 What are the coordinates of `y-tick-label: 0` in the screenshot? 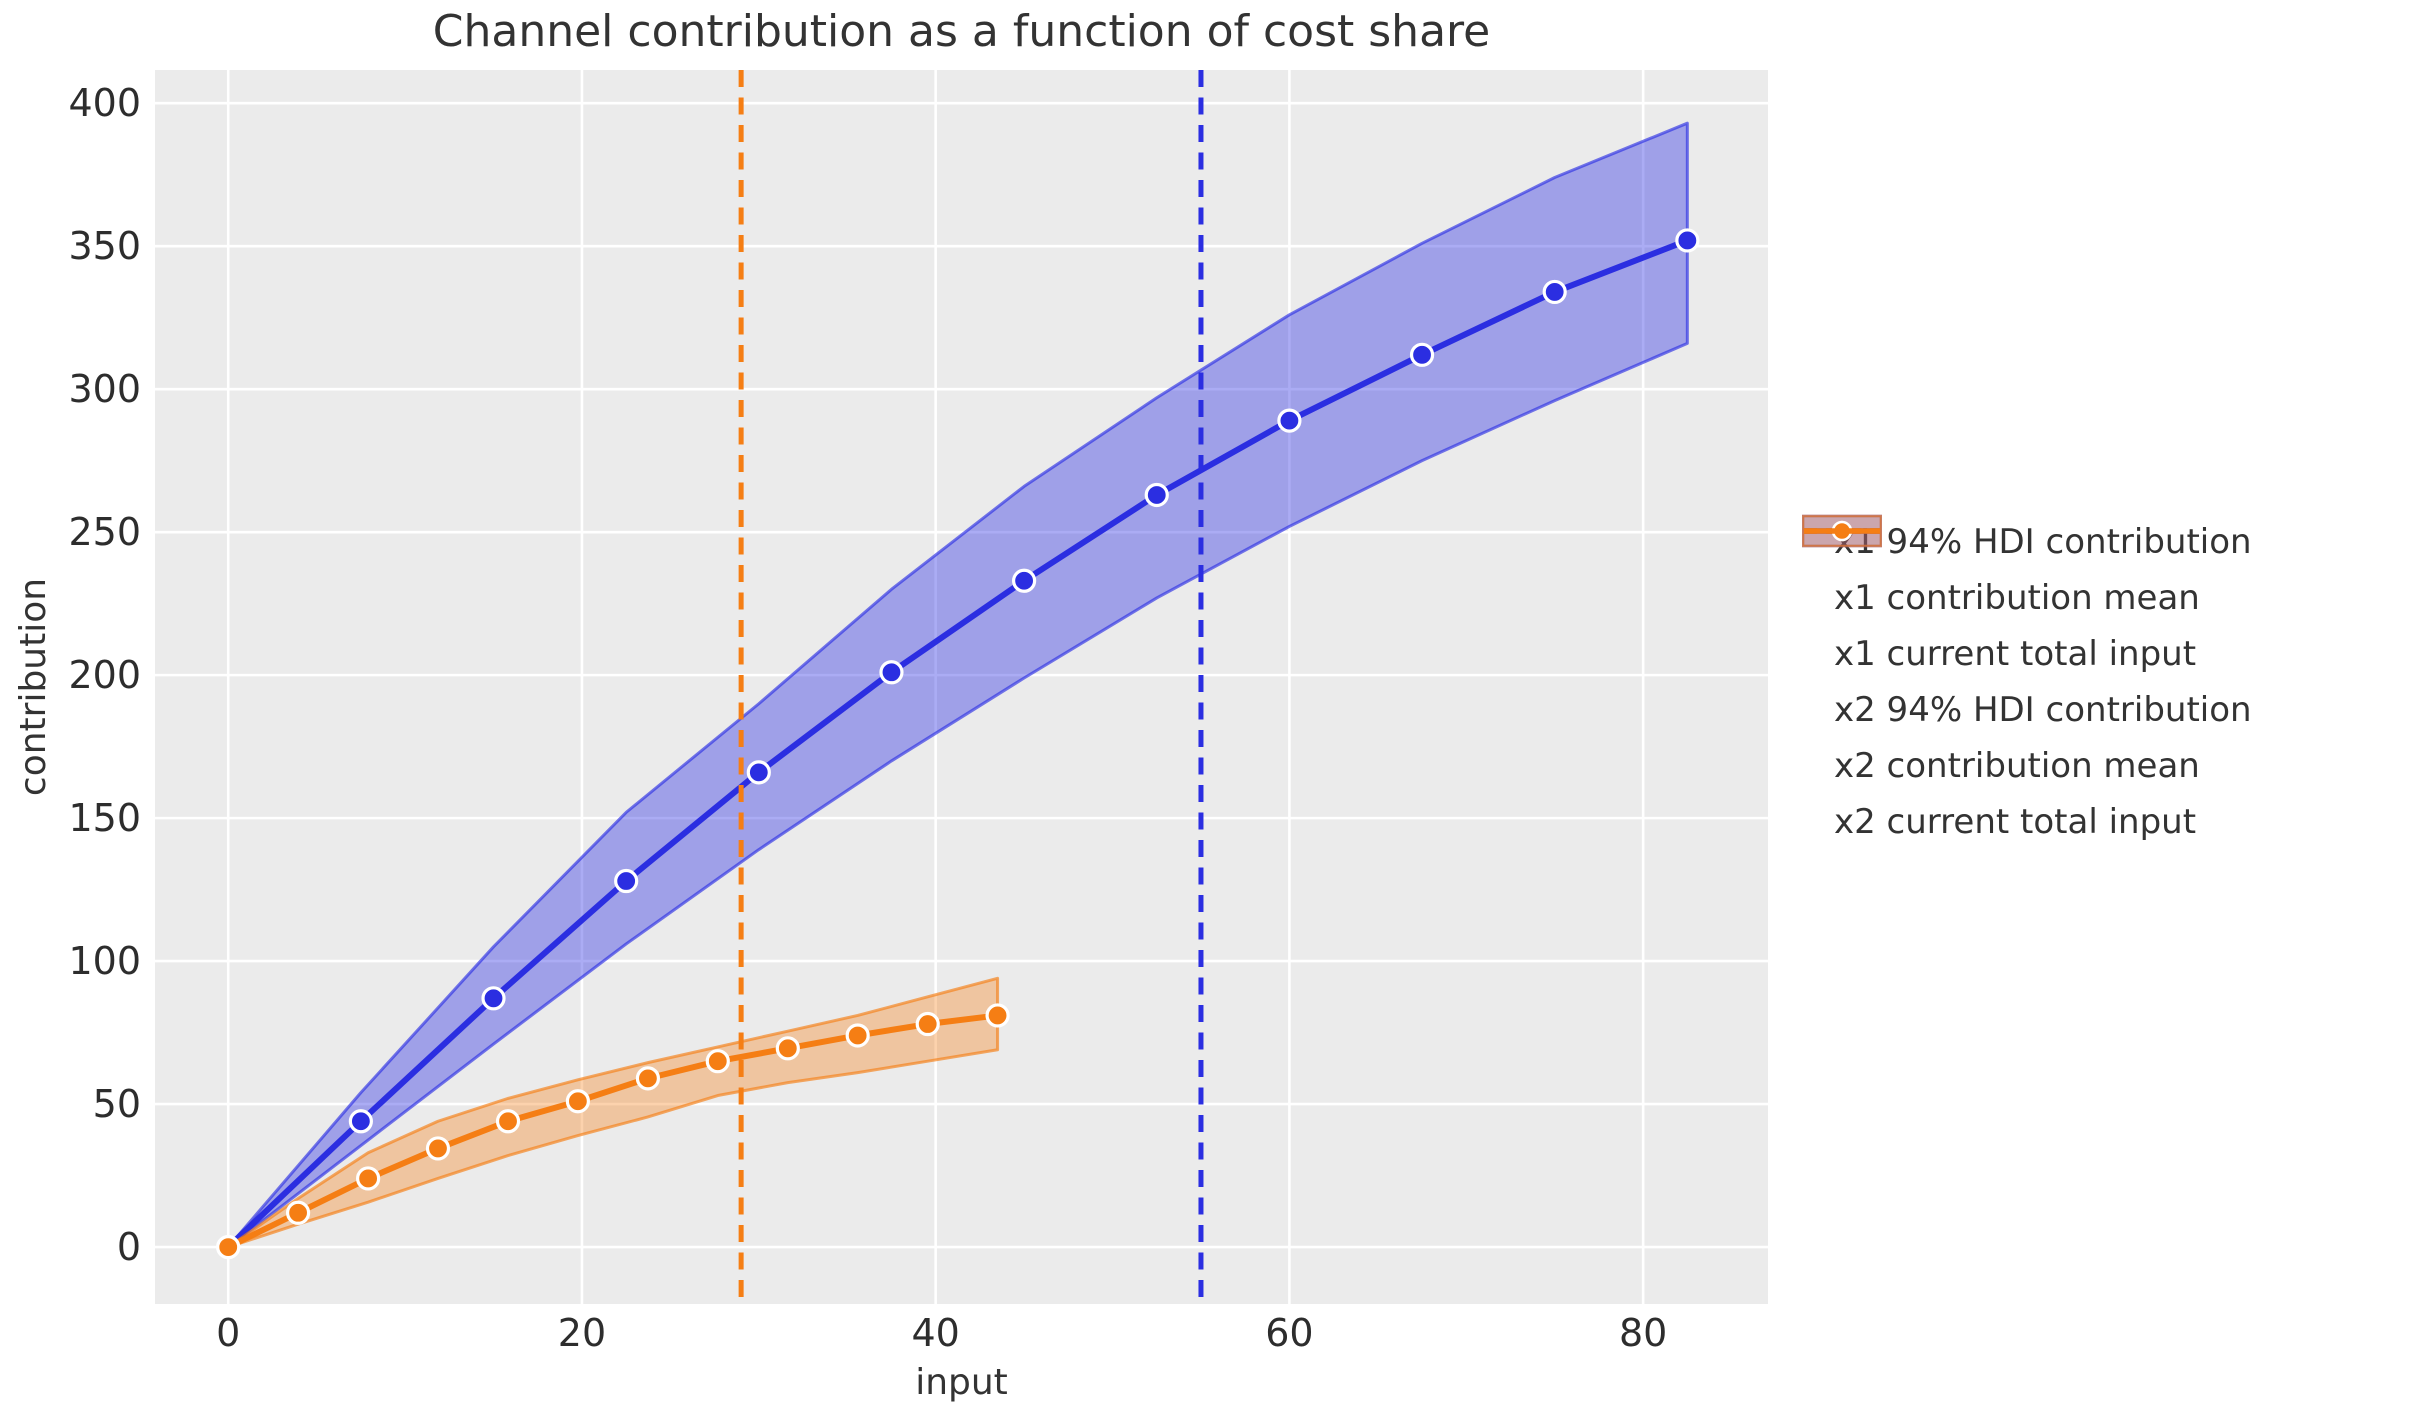 It's located at (129, 1247).